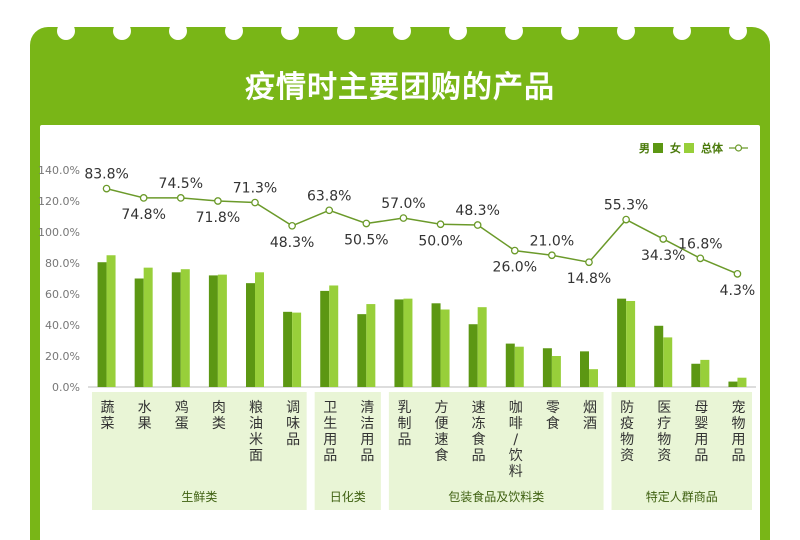 This screenshot has height=540, width=800. What do you see at coordinates (59, 232) in the screenshot?
I see `y-tick-label: 100.0%` at bounding box center [59, 232].